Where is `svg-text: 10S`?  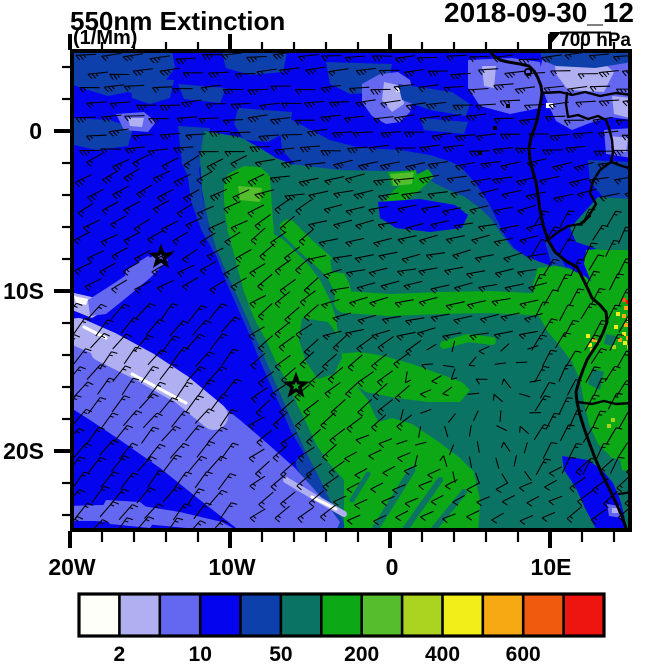
svg-text: 10S is located at coordinates (23, 291).